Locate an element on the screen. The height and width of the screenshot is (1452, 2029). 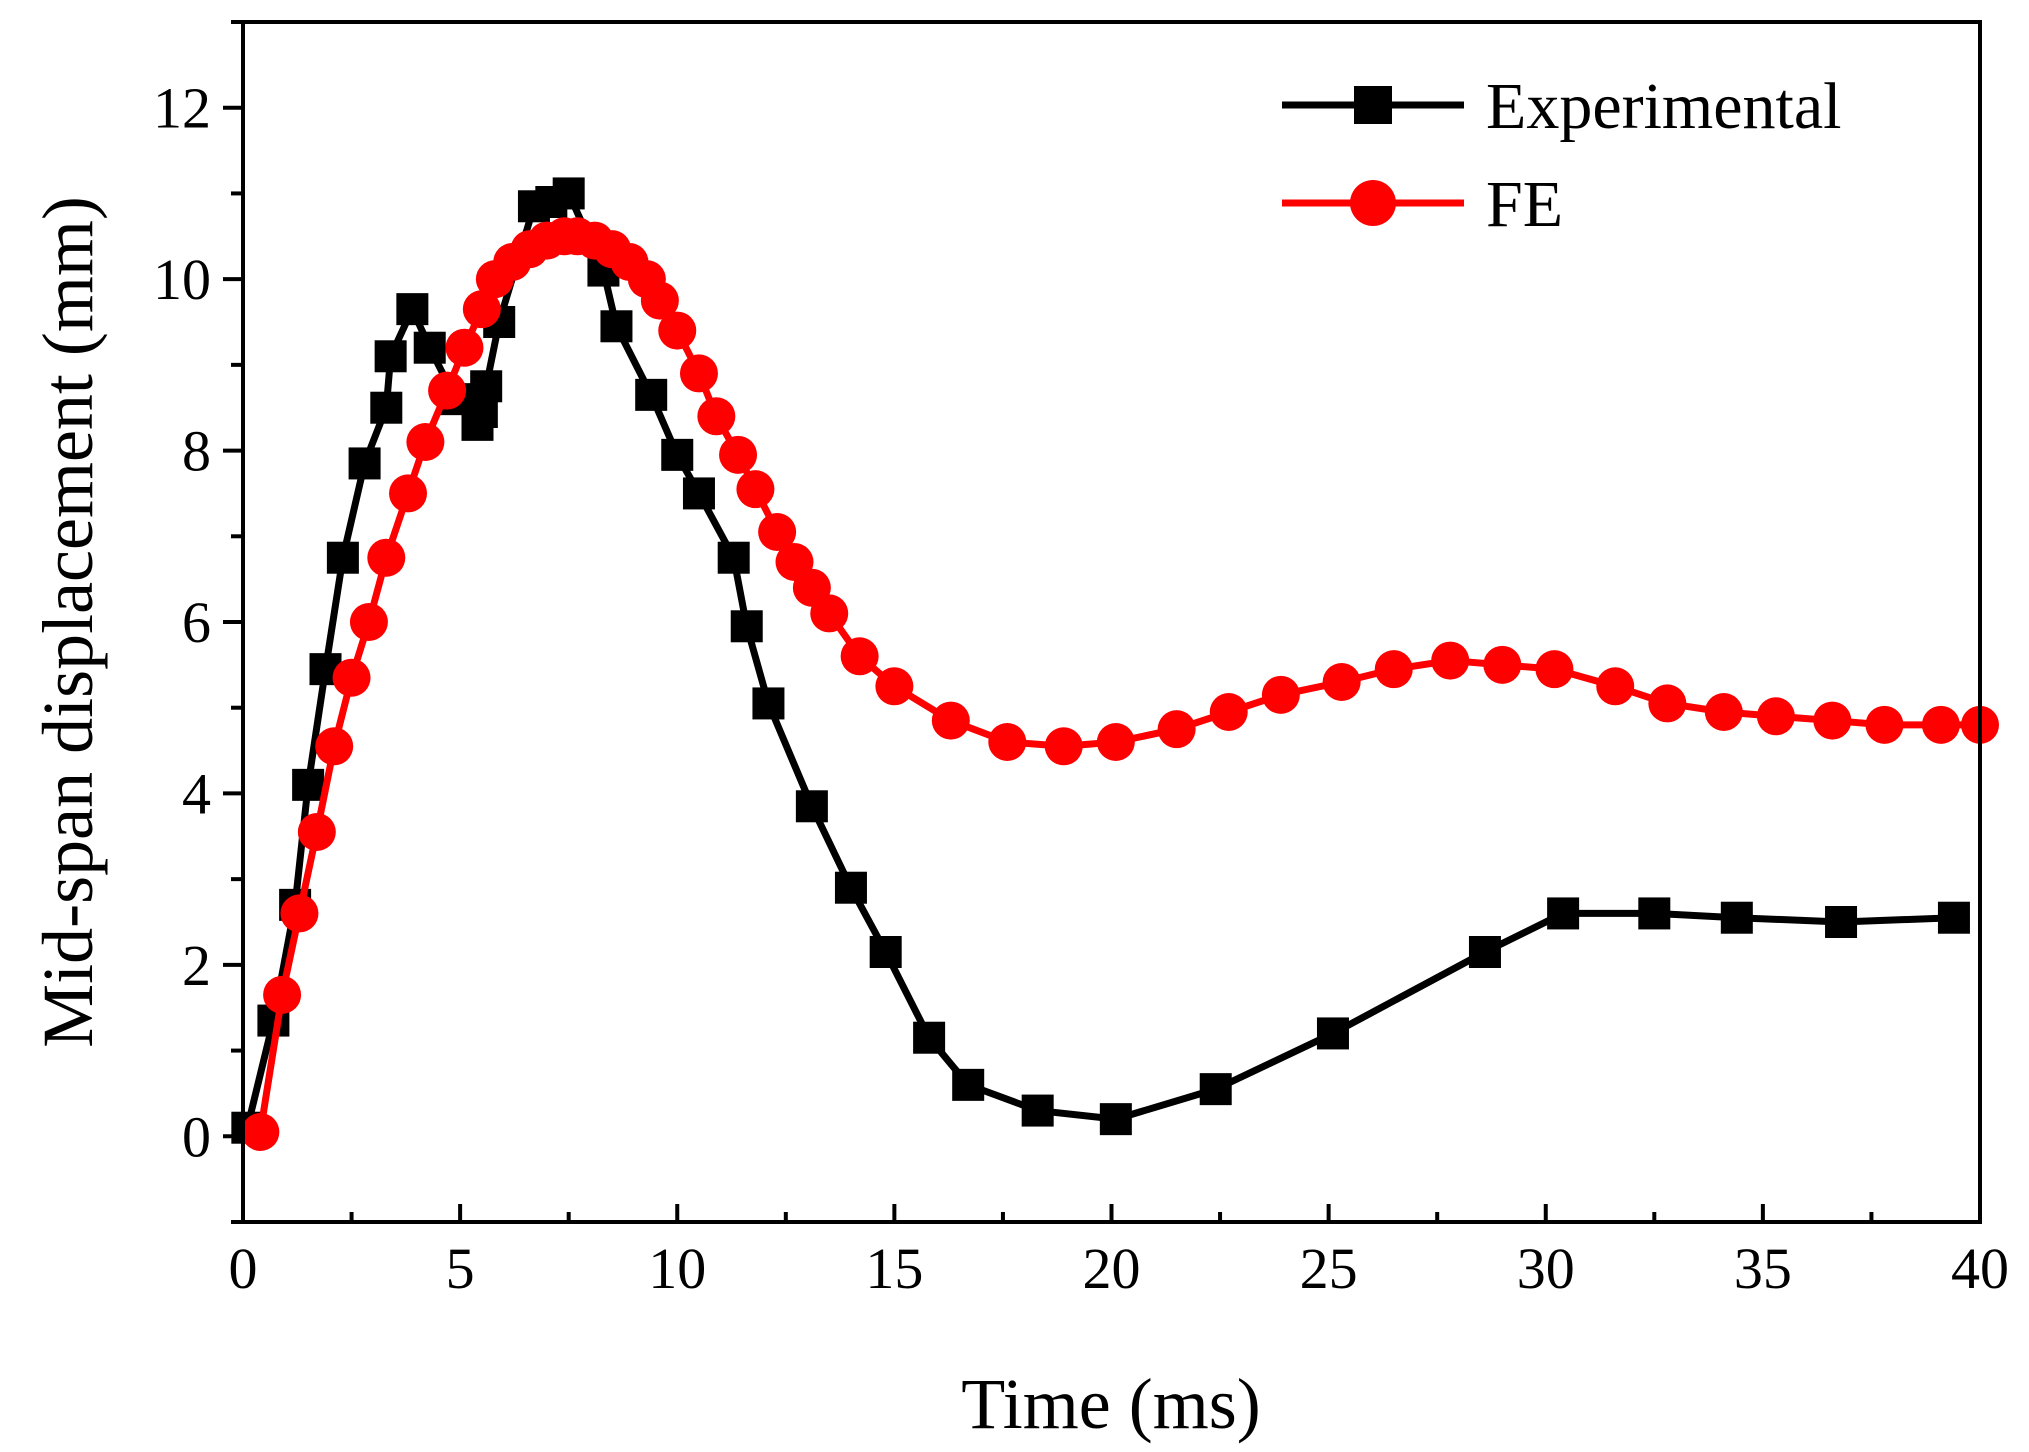
x-tick-label: 15 is located at coordinates (894, 1268).